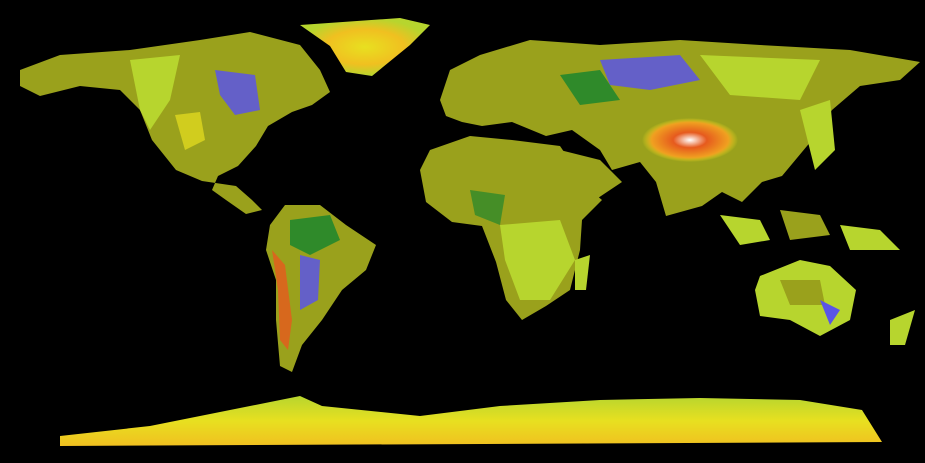 This screenshot has width=925, height=463. Describe the element at coordinates (175, 123) in the screenshot. I see `north-america` at that location.